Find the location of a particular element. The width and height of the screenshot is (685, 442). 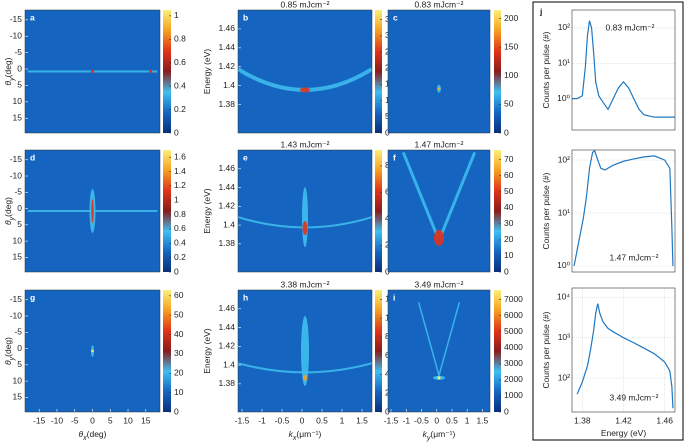

colorbar-tick-label: 100 is located at coordinates (511, 75).